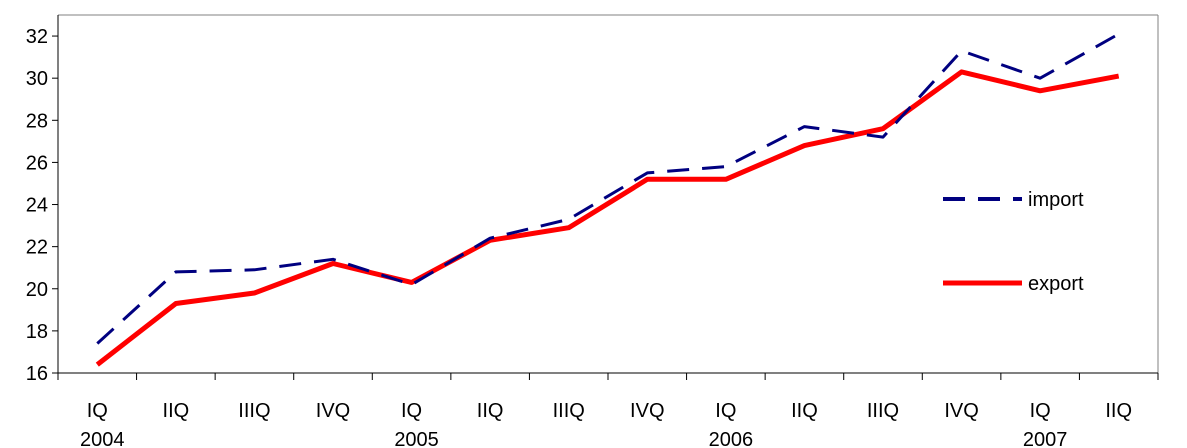 This screenshot has width=1187, height=448. I want to click on y-tick-label: 30, so click(37, 79).